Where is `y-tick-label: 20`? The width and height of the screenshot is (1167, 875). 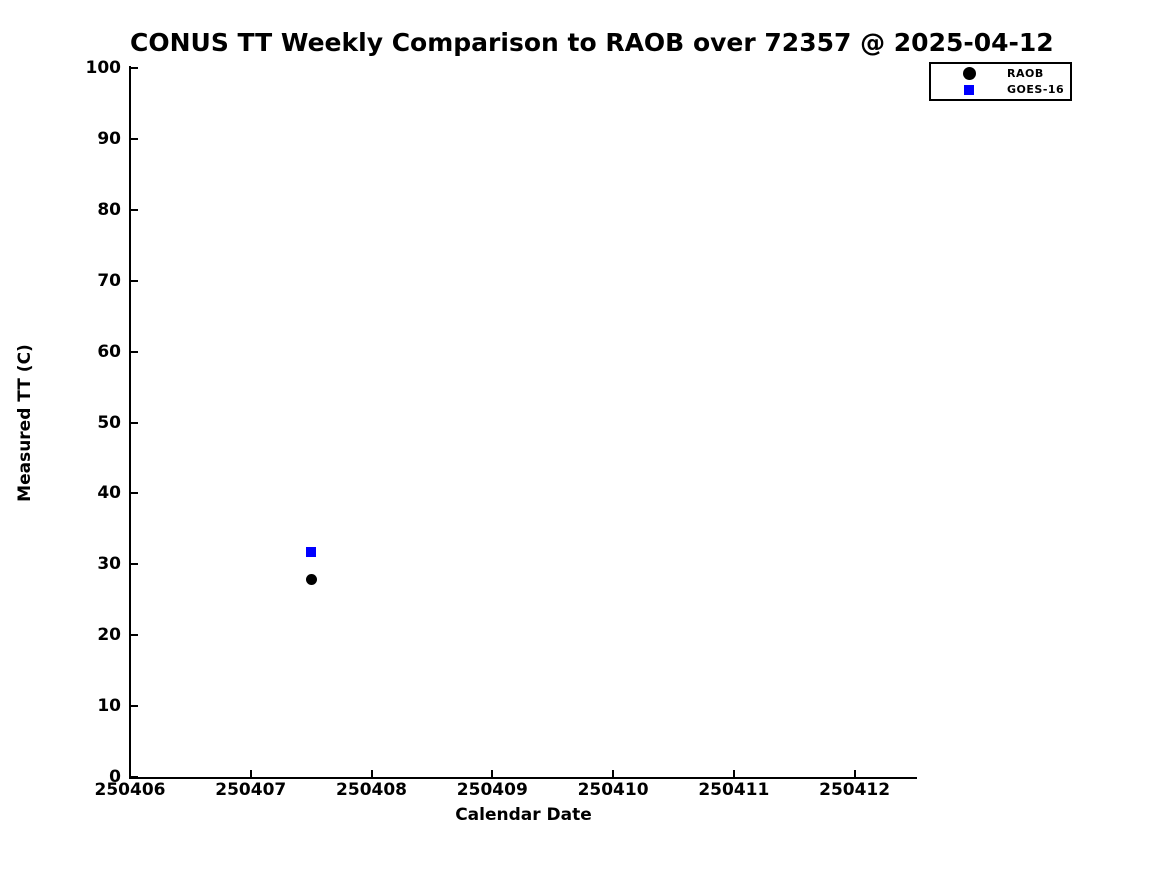 y-tick-label: 20 is located at coordinates (109, 635).